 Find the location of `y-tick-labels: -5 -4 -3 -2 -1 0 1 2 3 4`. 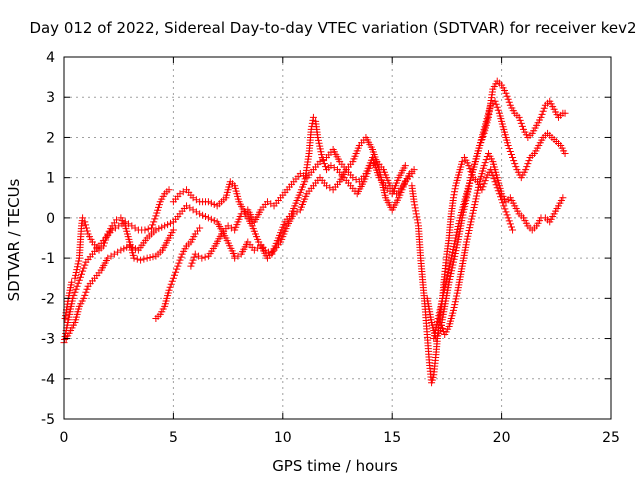

y-tick-labels: -5 -4 -3 -2 -1 0 1 2 3 4 is located at coordinates (48, 239).